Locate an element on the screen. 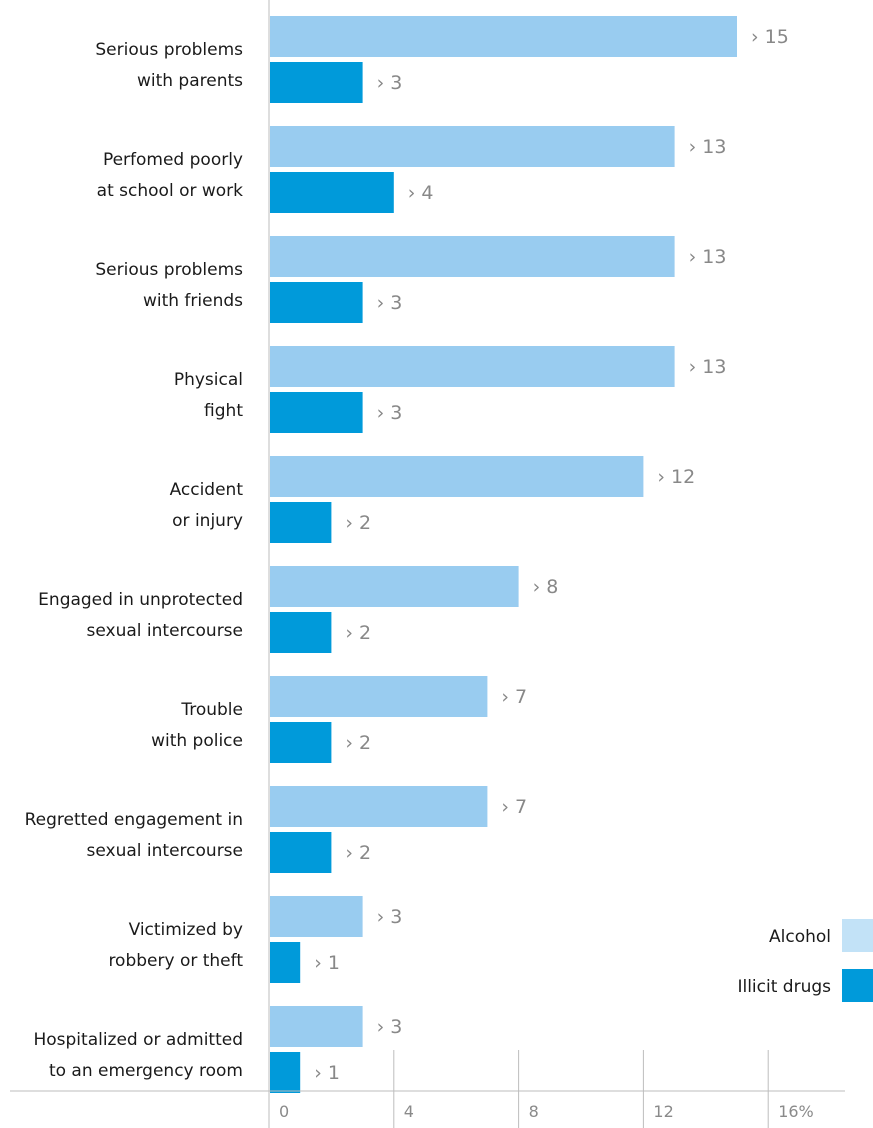 Image resolution: width=873 pixels, height=1128 pixels. category-label: fight is located at coordinates (223, 411).